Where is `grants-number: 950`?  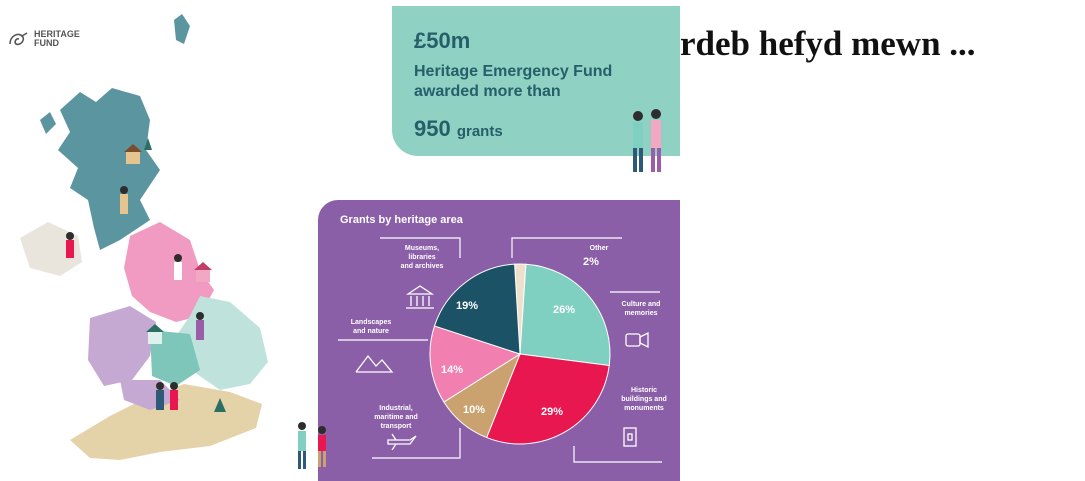 grants-number: 950 is located at coordinates (432, 128).